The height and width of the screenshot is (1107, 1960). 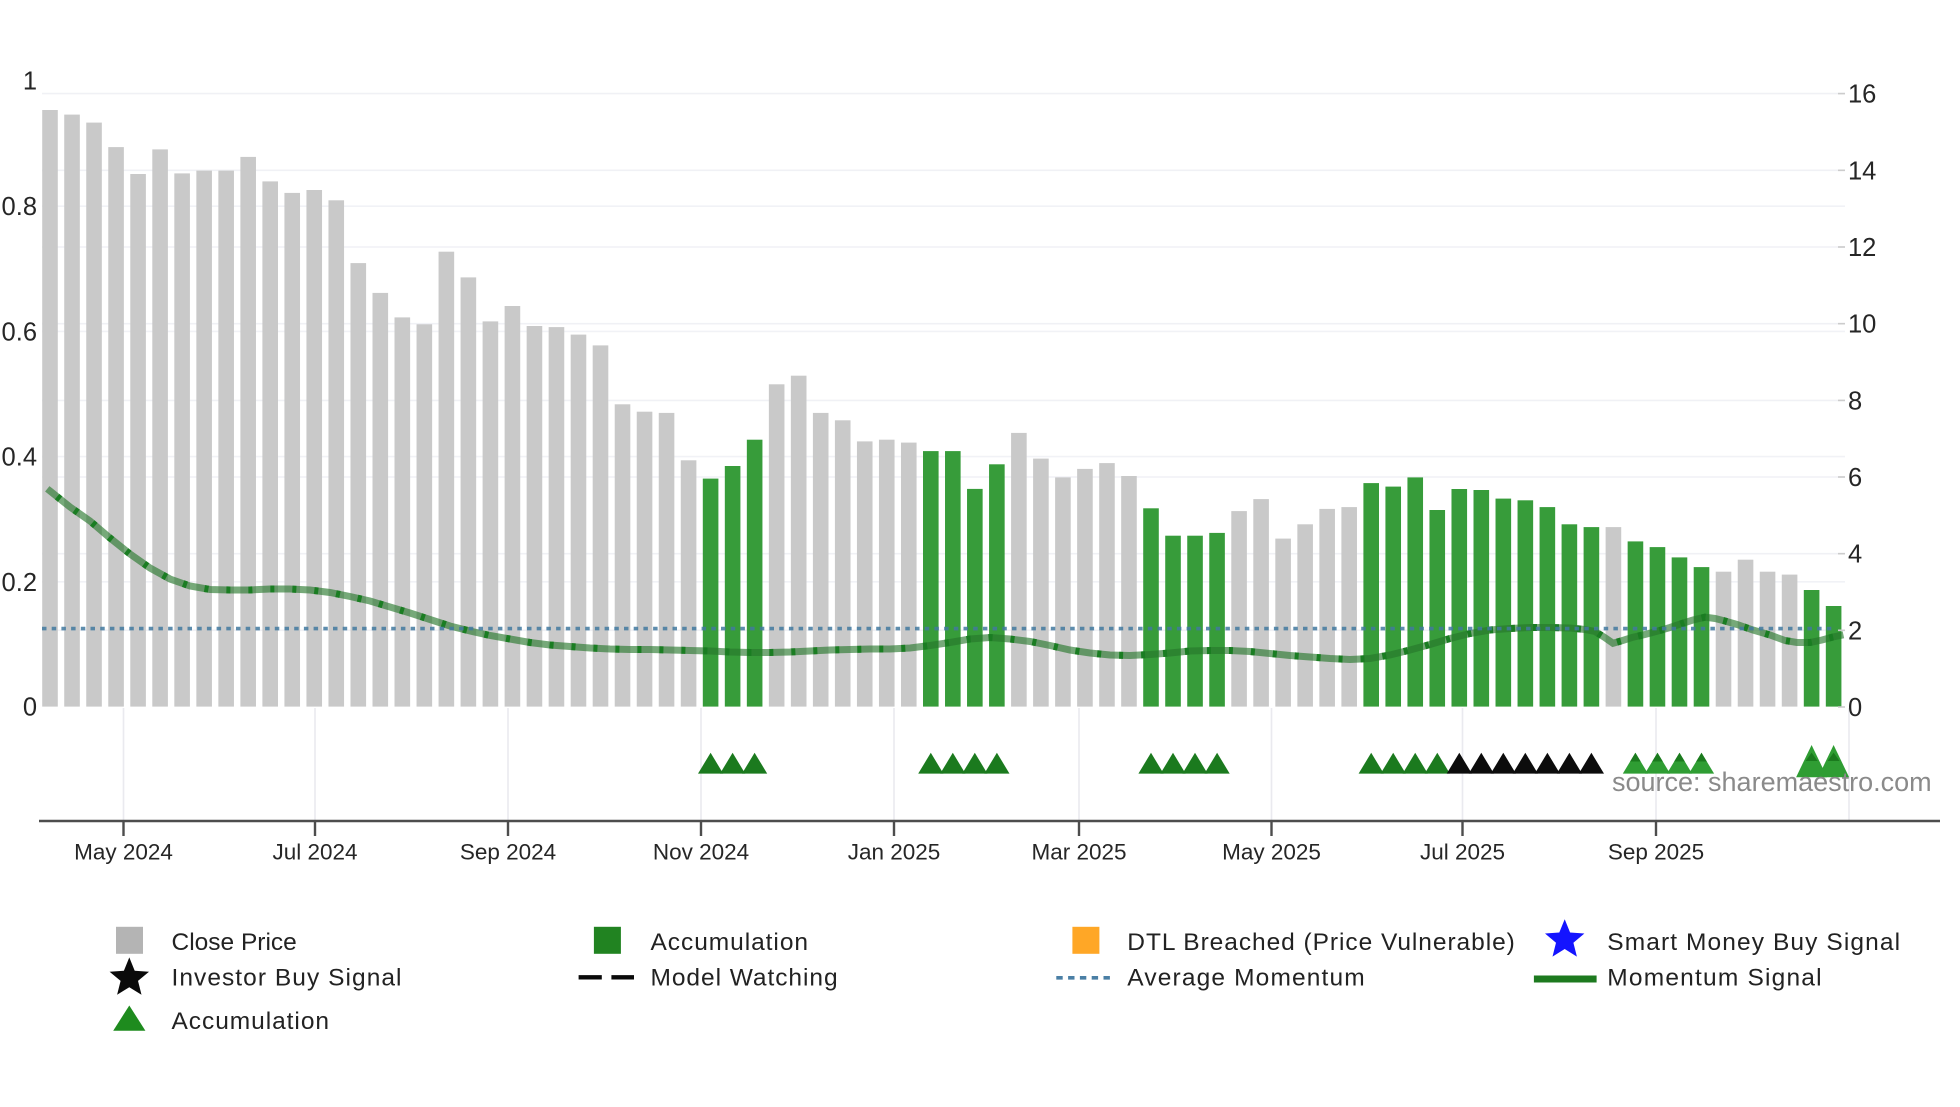 What do you see at coordinates (1855, 401) in the screenshot?
I see `svg-text: 8` at bounding box center [1855, 401].